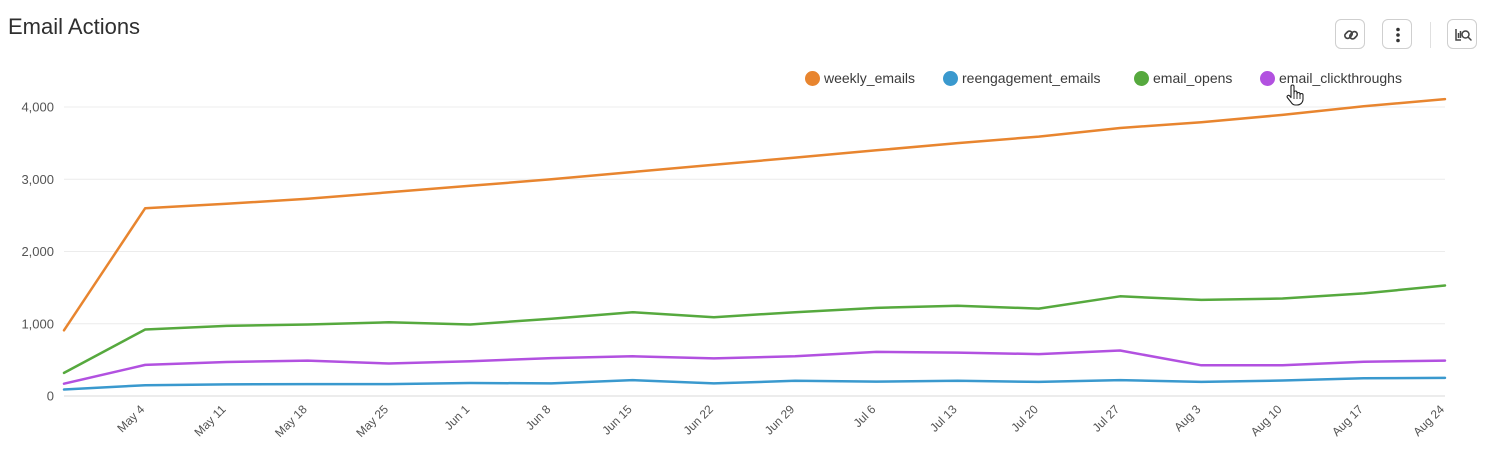 The image size is (1489, 474). I want to click on x-tick-label: Jun 15, so click(617, 420).